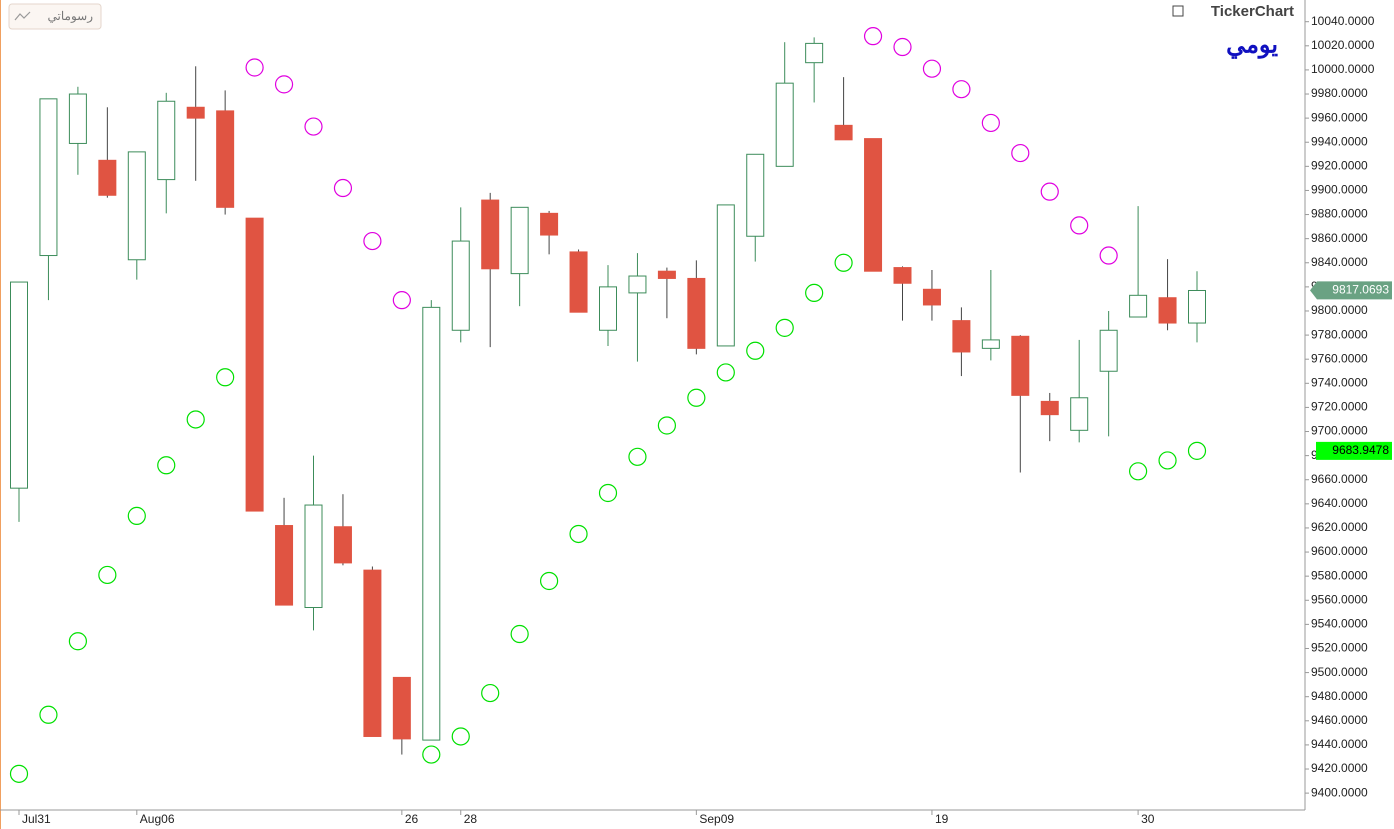 Image resolution: width=1394 pixels, height=829 pixels. Describe the element at coordinates (1339, 358) in the screenshot. I see `y-tick-label: 9760.0000` at that location.